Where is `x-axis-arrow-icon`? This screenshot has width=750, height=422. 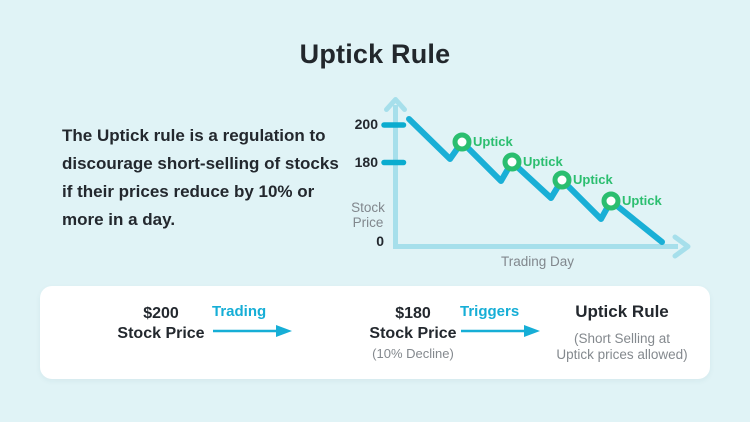 x-axis-arrow-icon is located at coordinates (681, 246).